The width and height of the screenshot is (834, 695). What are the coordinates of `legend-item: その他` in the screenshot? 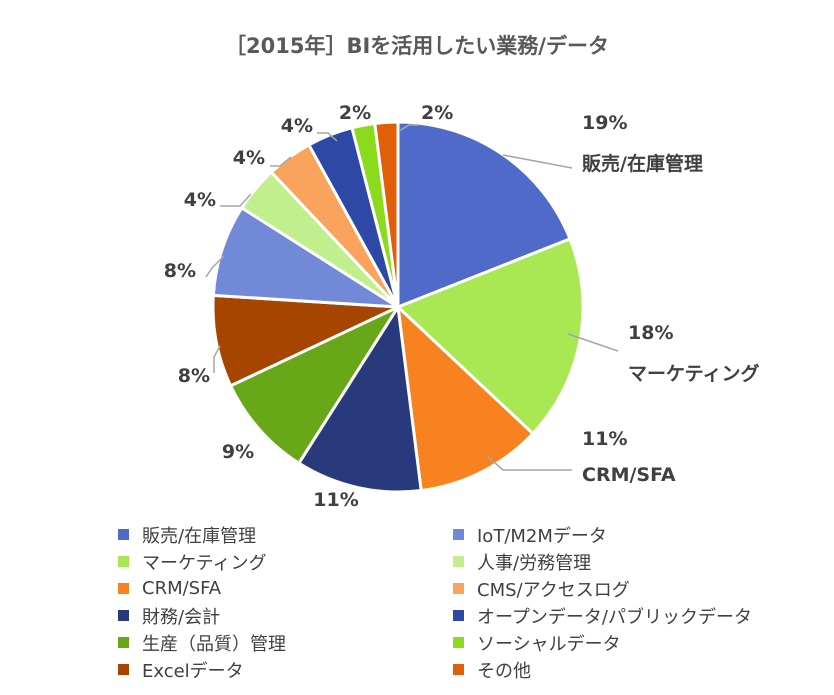 It's located at (643, 669).